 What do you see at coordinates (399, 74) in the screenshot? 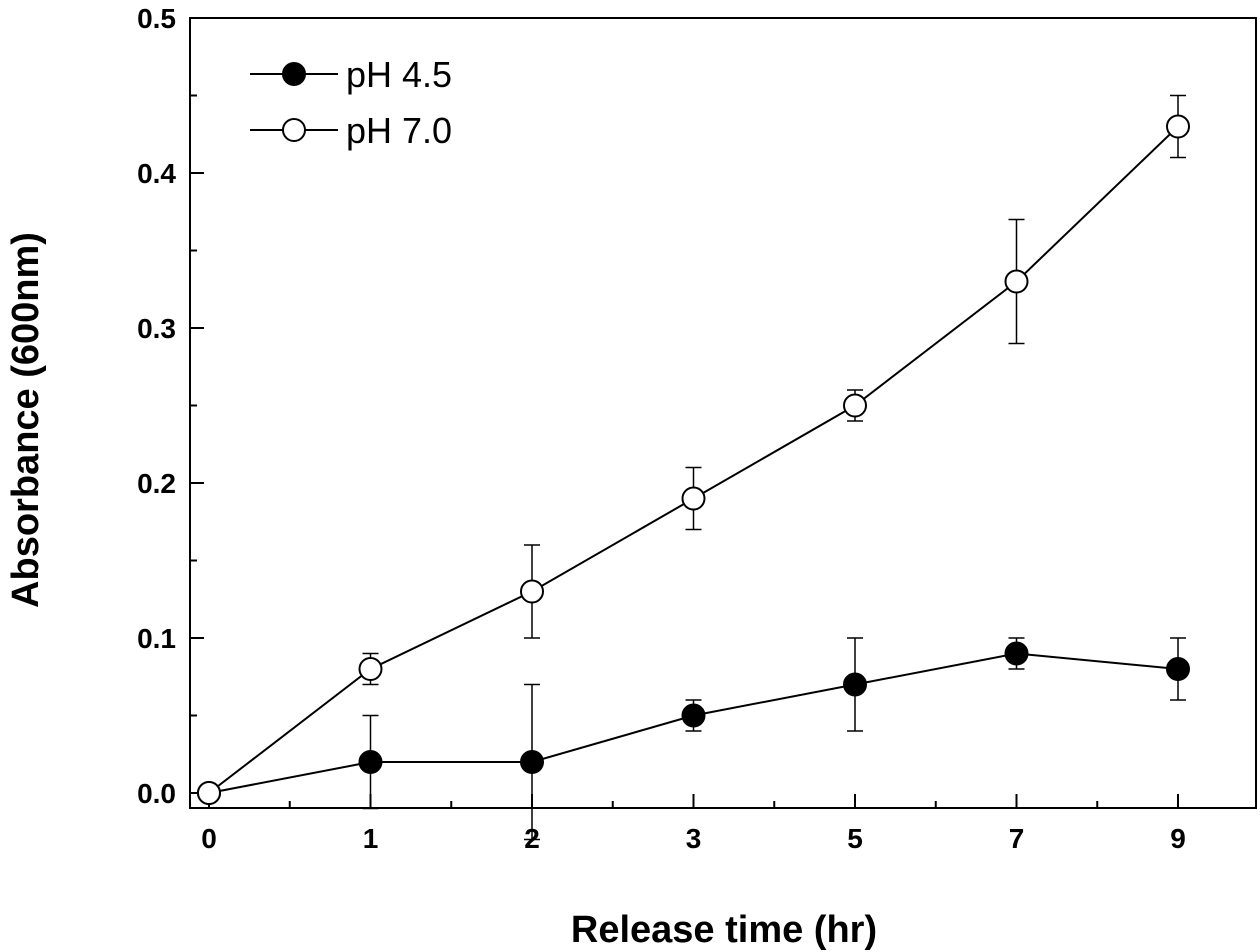
I see `legend-label: pH 4.5` at bounding box center [399, 74].